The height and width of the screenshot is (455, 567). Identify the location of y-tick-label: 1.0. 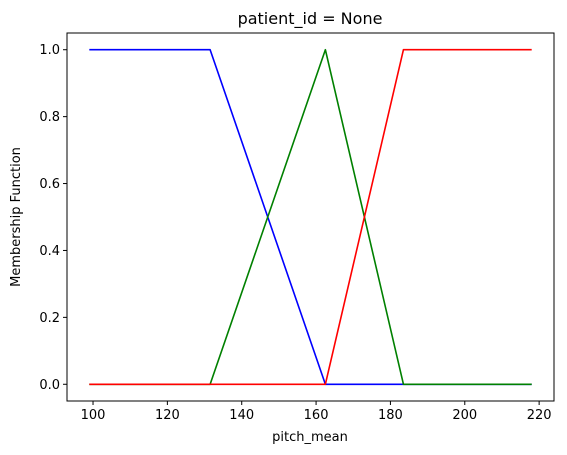
(49, 50).